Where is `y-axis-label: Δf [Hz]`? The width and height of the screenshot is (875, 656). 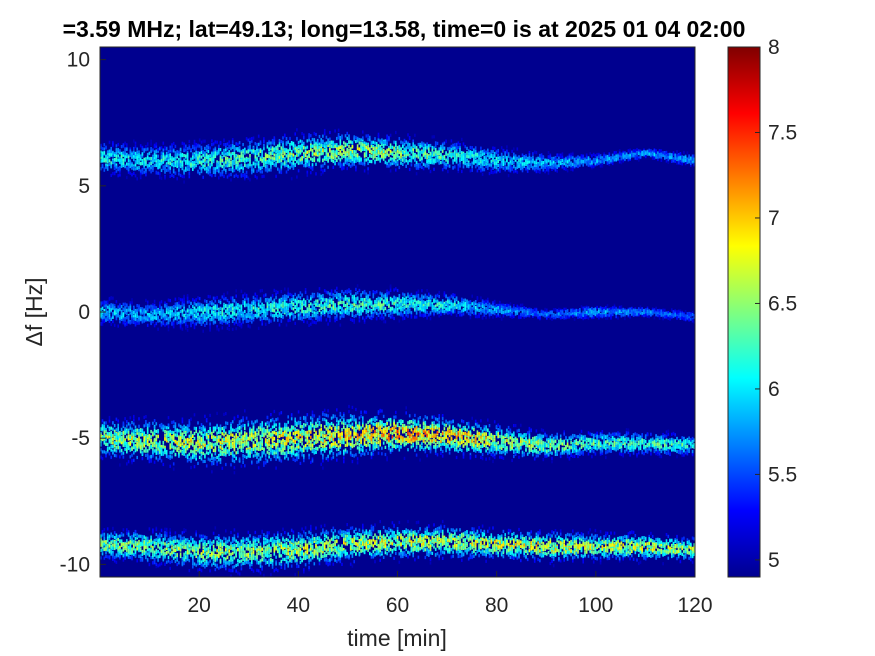
y-axis-label: Δf [Hz] is located at coordinates (34, 311).